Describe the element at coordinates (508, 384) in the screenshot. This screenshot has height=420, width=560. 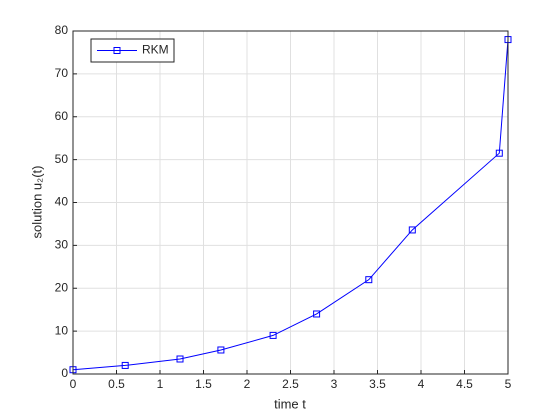
I see `x-tick-label: 5` at that location.